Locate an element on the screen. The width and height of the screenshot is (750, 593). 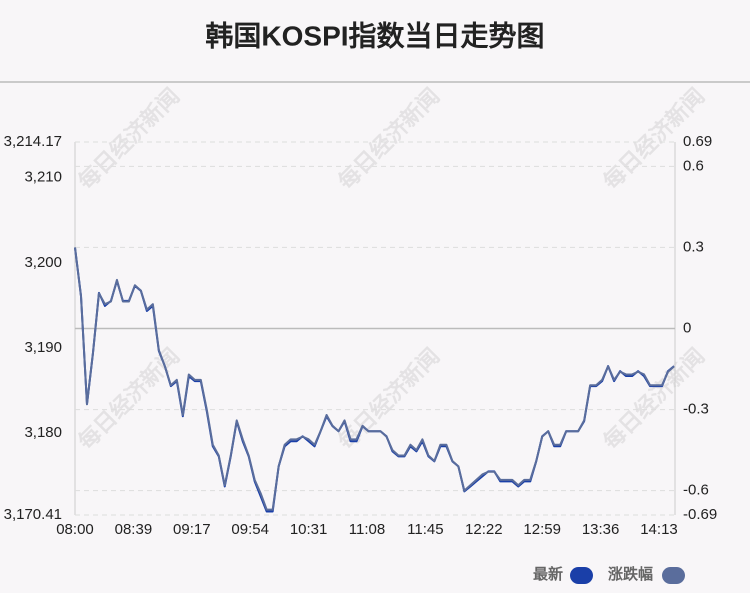
y-tick-label: 3,170.41 is located at coordinates (33, 514).